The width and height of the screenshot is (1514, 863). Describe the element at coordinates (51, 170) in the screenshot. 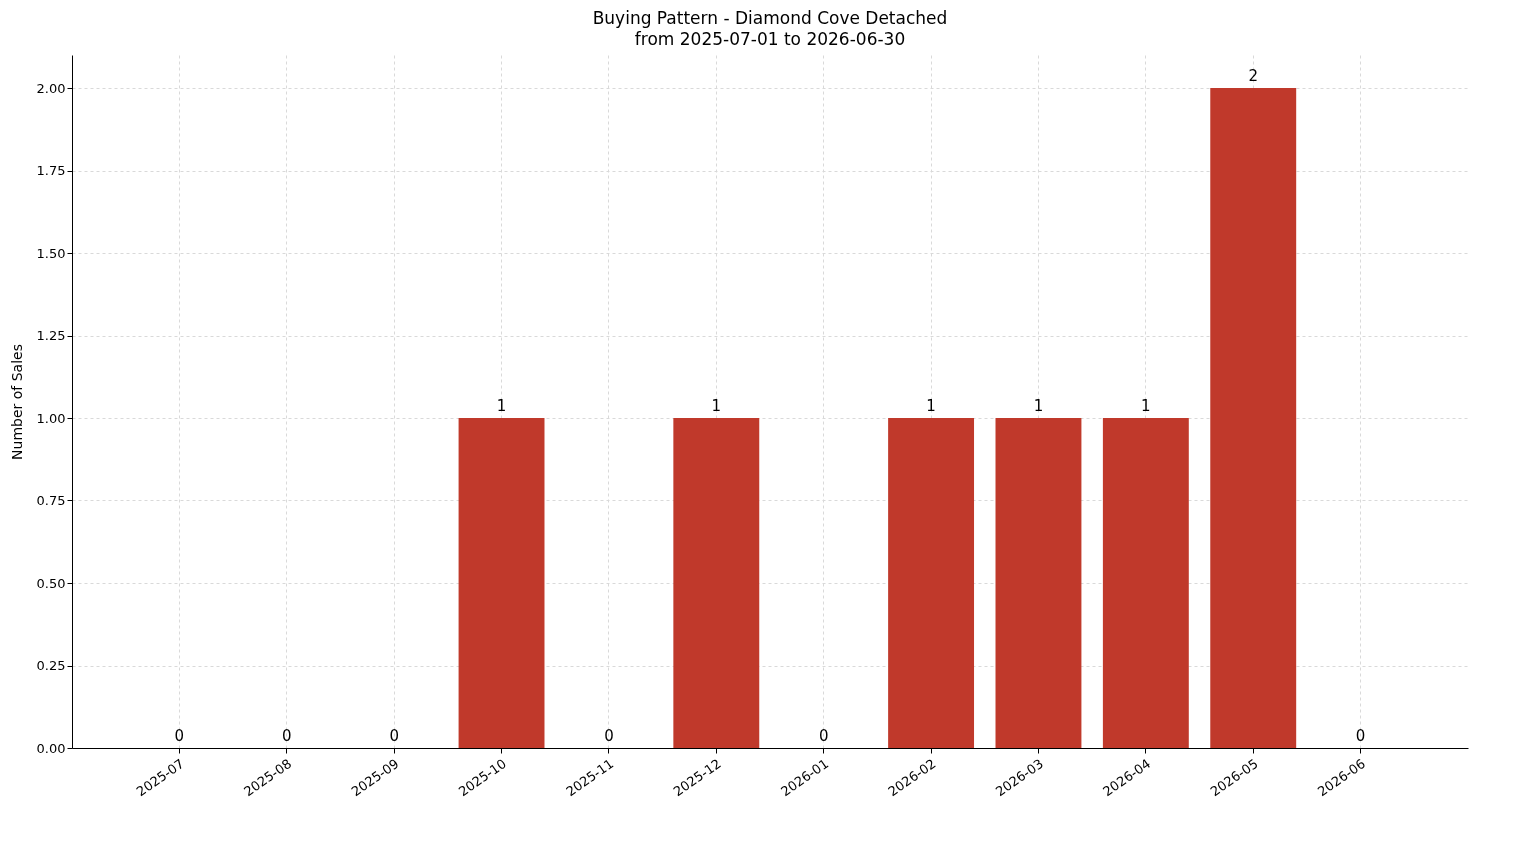

I see `y-tick-label: 1.75` at that location.